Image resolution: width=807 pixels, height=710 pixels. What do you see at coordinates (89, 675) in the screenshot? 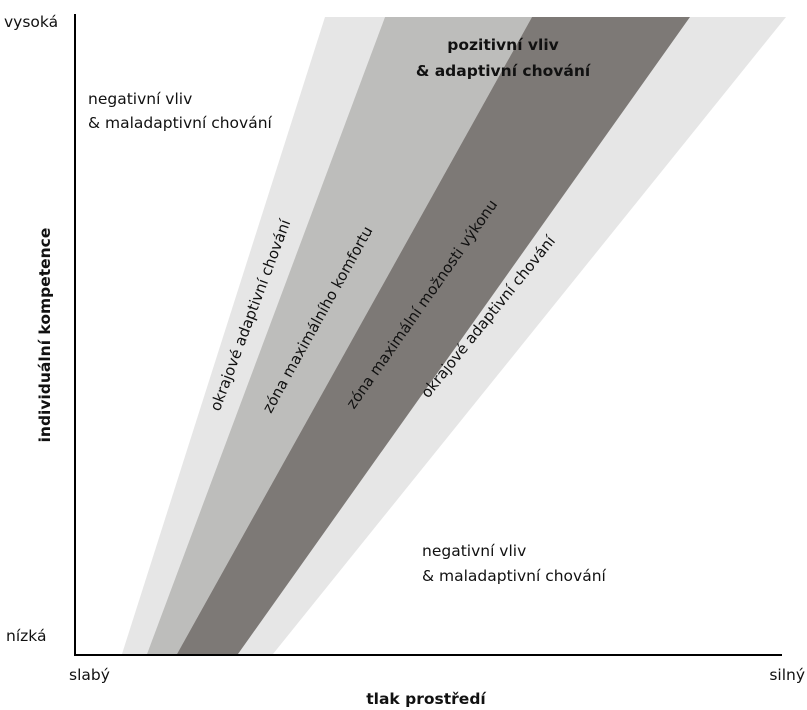
I see `x-axis-left-label: slabý` at bounding box center [89, 675].